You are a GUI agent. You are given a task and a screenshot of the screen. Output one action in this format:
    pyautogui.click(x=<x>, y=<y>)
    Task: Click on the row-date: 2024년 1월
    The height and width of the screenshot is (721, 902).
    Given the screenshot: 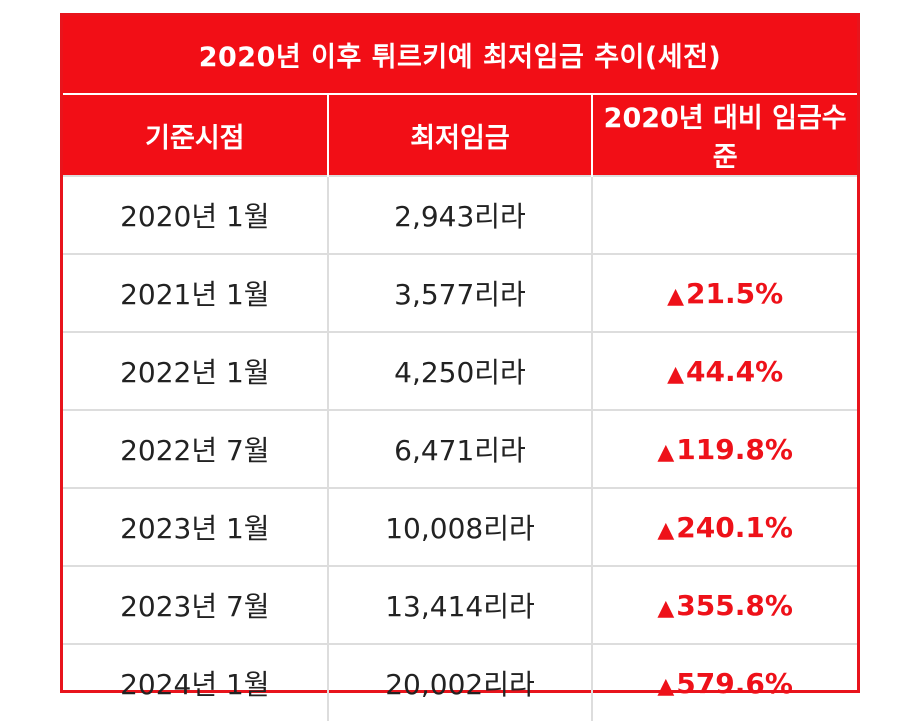 What is the action you would take?
    pyautogui.click(x=195, y=682)
    